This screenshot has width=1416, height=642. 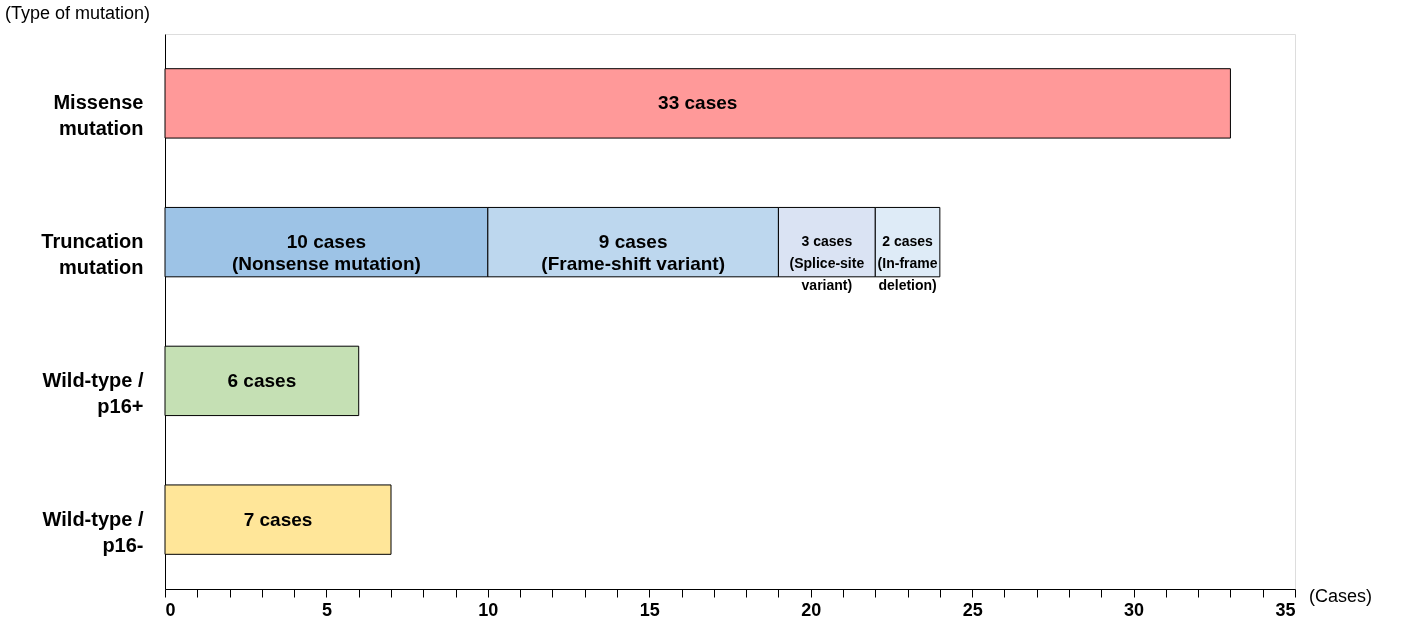 I want to click on y-tick-label: Wild-type / p16-, so click(x=93, y=531).